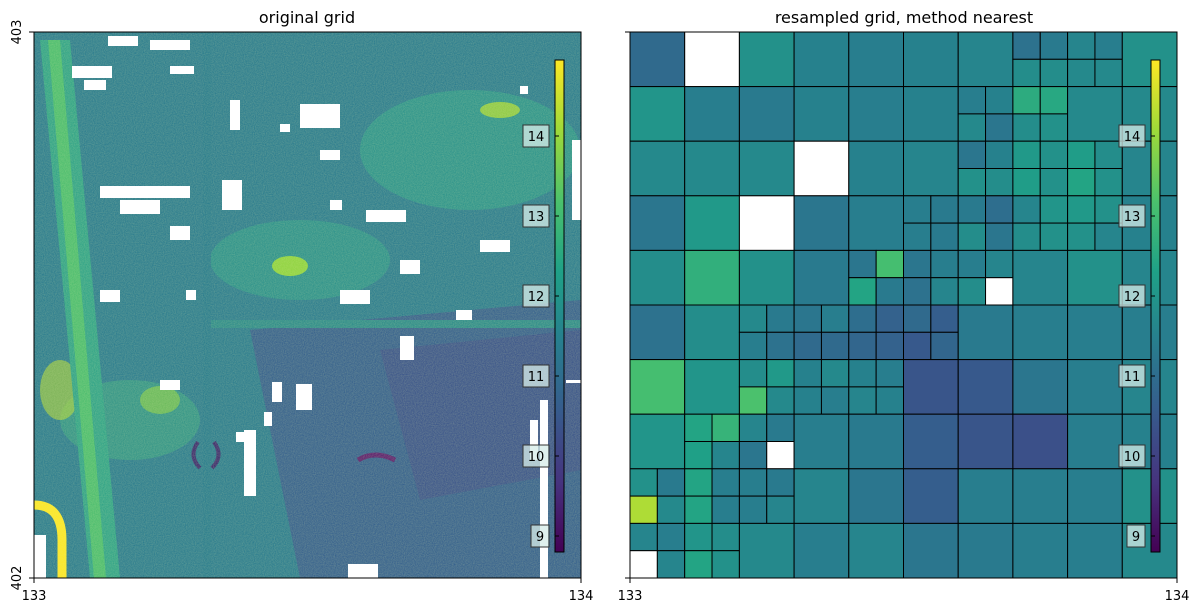 This screenshot has width=1200, height=613. I want to click on right-colorbar-gradient, so click(1155, 306).